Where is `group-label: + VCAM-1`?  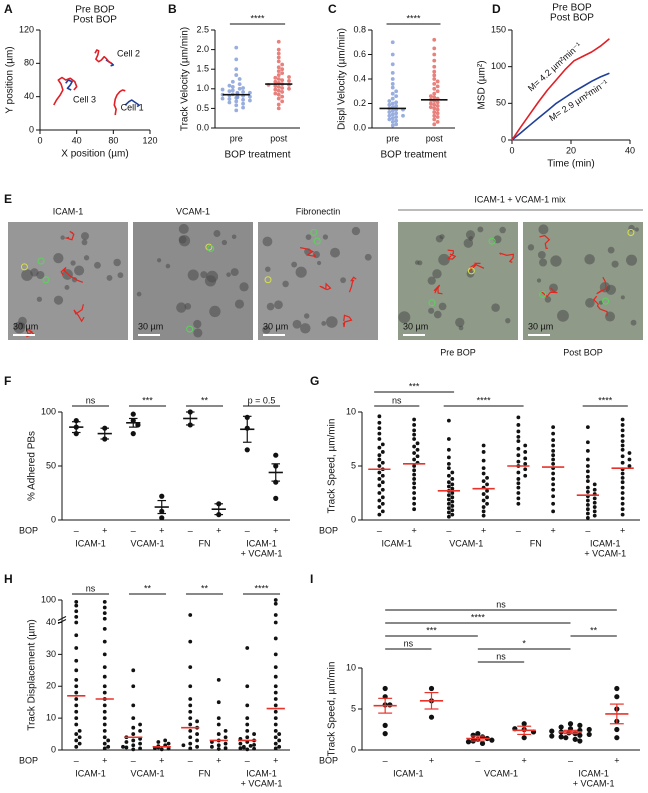
group-label: + VCAM-1 is located at coordinates (262, 553).